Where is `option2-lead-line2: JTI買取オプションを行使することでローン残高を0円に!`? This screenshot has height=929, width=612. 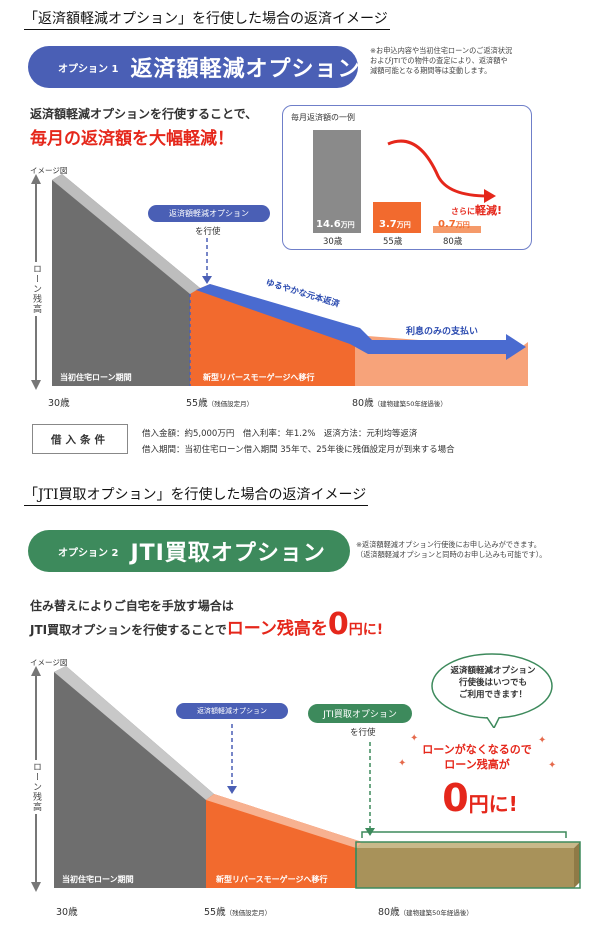 option2-lead-line2: JTI買取オプションを行使することでローン残高を0円に! is located at coordinates (207, 625).